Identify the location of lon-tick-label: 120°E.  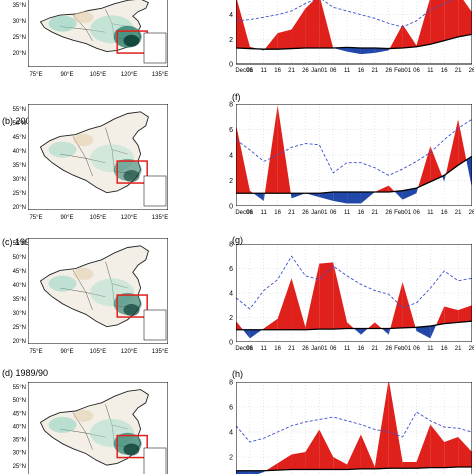
(129, 352).